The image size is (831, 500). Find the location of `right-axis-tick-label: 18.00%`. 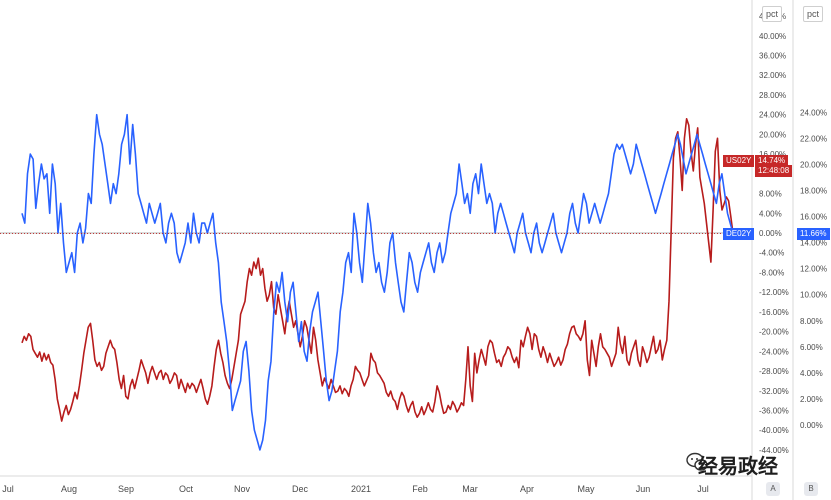

right-axis-tick-label: 18.00% is located at coordinates (813, 190).